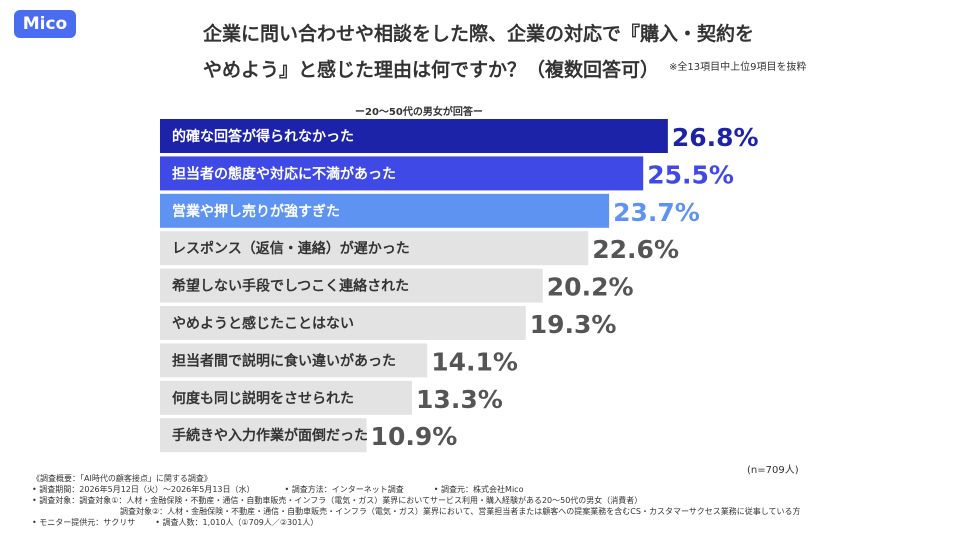 The height and width of the screenshot is (540, 960). I want to click on value-label-8: 13.3%, so click(459, 399).